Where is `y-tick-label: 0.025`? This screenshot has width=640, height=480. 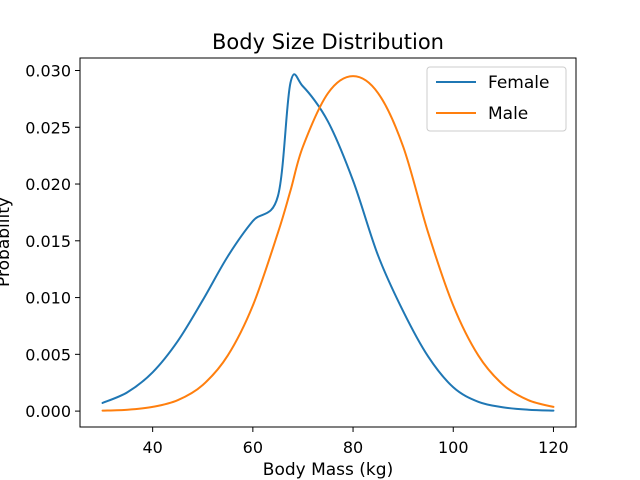
y-tick-label: 0.025 is located at coordinates (48, 127).